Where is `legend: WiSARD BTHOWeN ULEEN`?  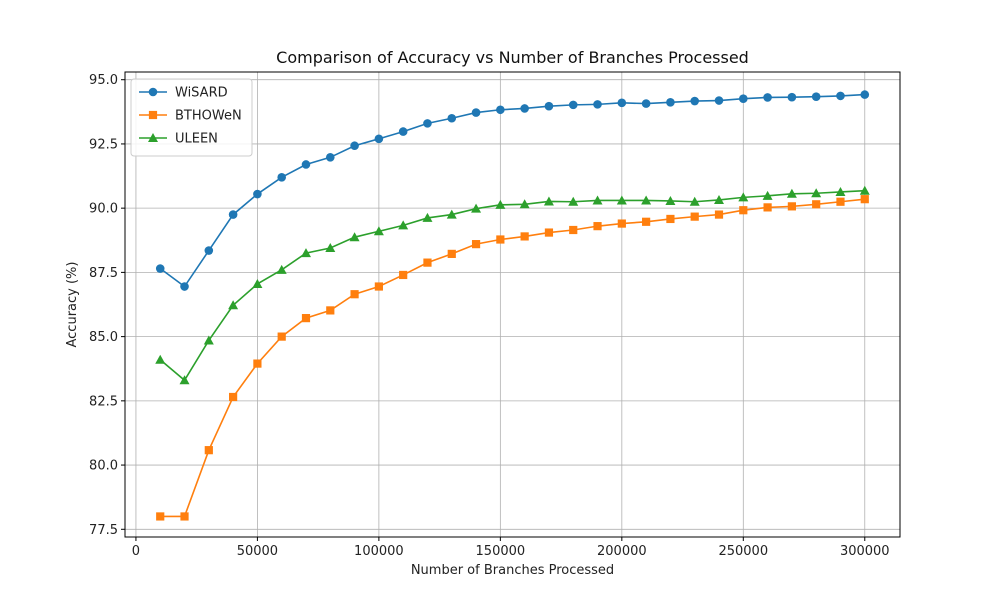
legend: WiSARD BTHOWeN ULEEN is located at coordinates (191, 117).